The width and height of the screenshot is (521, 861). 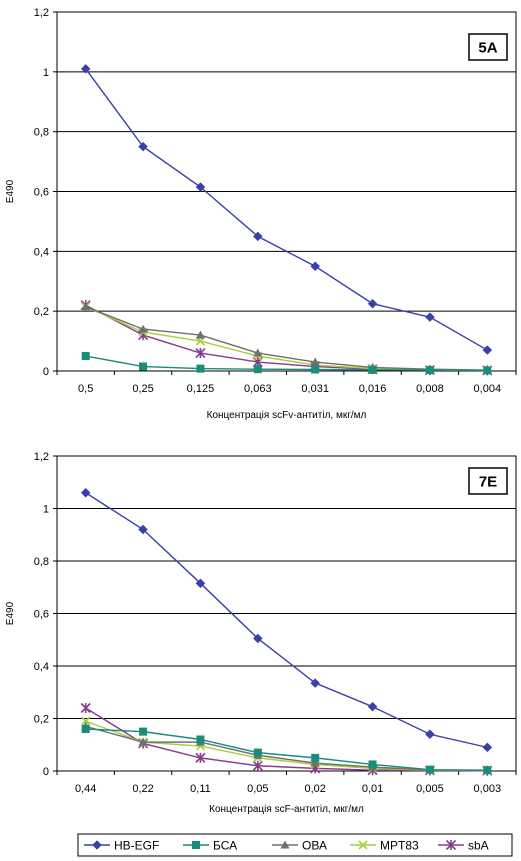 I want to click on legend-item: ОВА, so click(x=299, y=846).